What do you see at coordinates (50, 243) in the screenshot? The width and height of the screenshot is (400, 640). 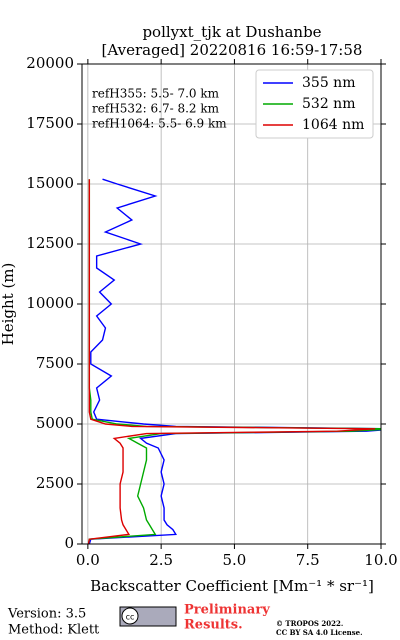 I see `y-tick-label: 12500` at bounding box center [50, 243].